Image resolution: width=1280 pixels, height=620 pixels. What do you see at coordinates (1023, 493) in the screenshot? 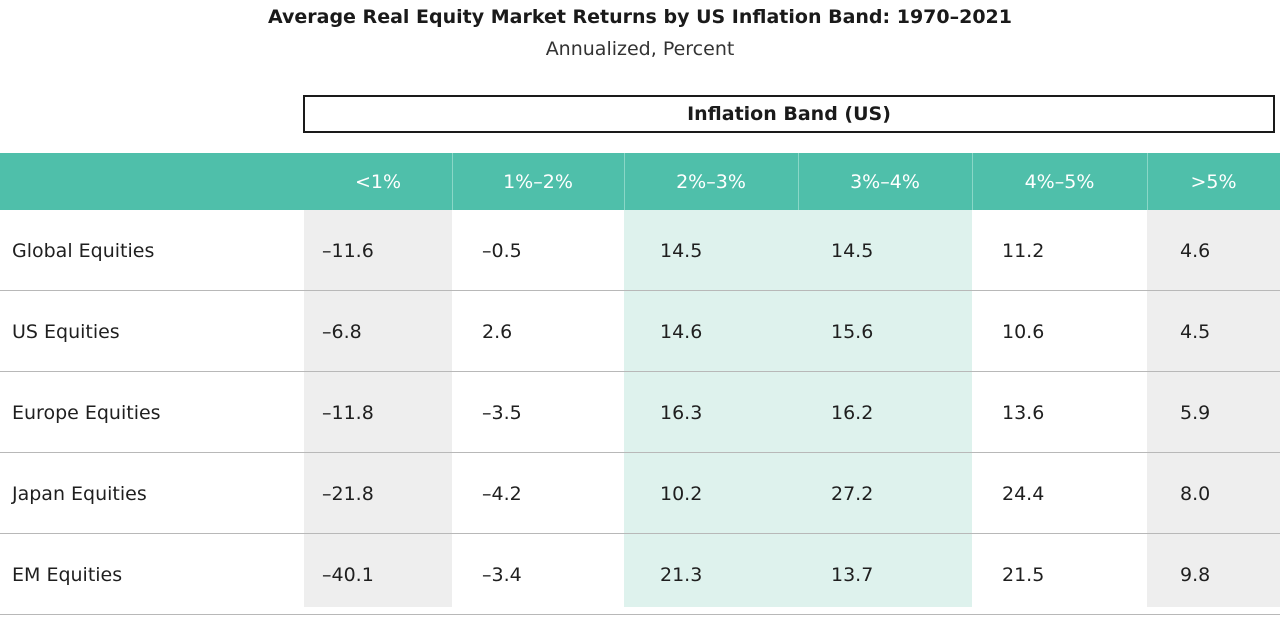
I see `table-cell: 24.4` at bounding box center [1023, 493].